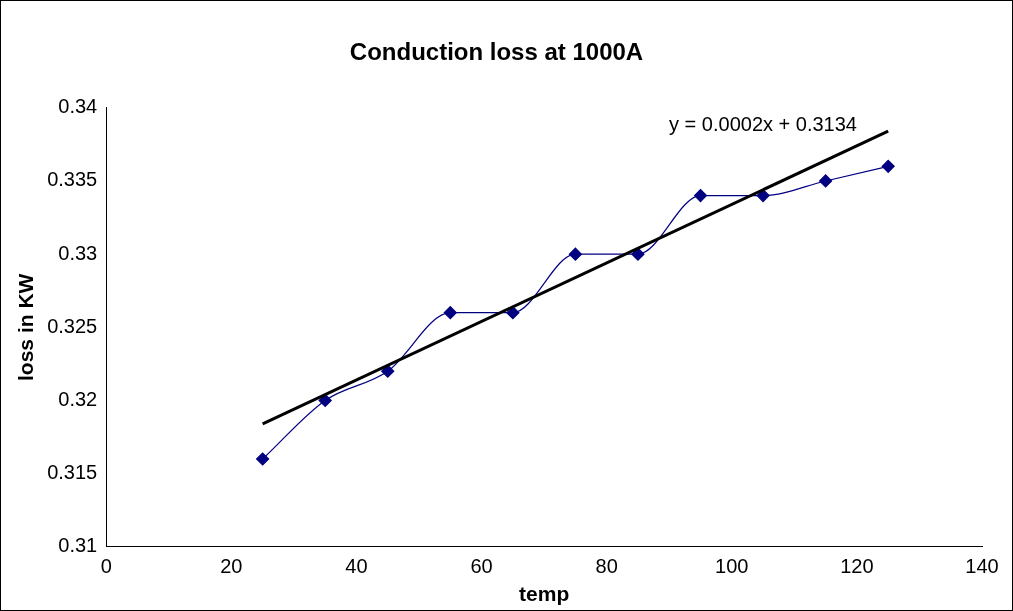  Describe the element at coordinates (78, 545) in the screenshot. I see `y-tick-label: 0.31` at that location.